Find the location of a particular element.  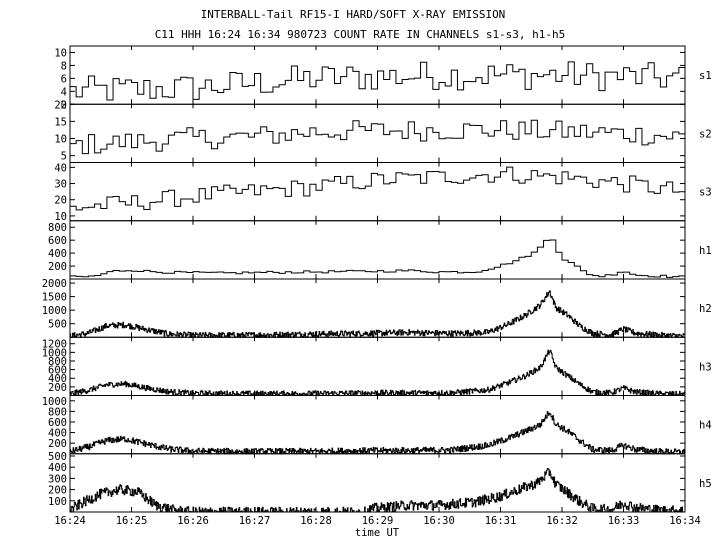

x-axis-label: time UT is located at coordinates (377, 533).